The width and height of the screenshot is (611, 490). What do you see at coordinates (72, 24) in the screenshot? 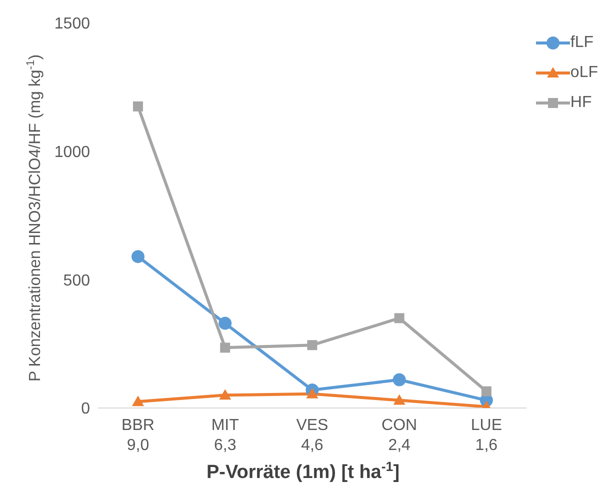
I see `y-tick-label: 1500` at bounding box center [72, 24].